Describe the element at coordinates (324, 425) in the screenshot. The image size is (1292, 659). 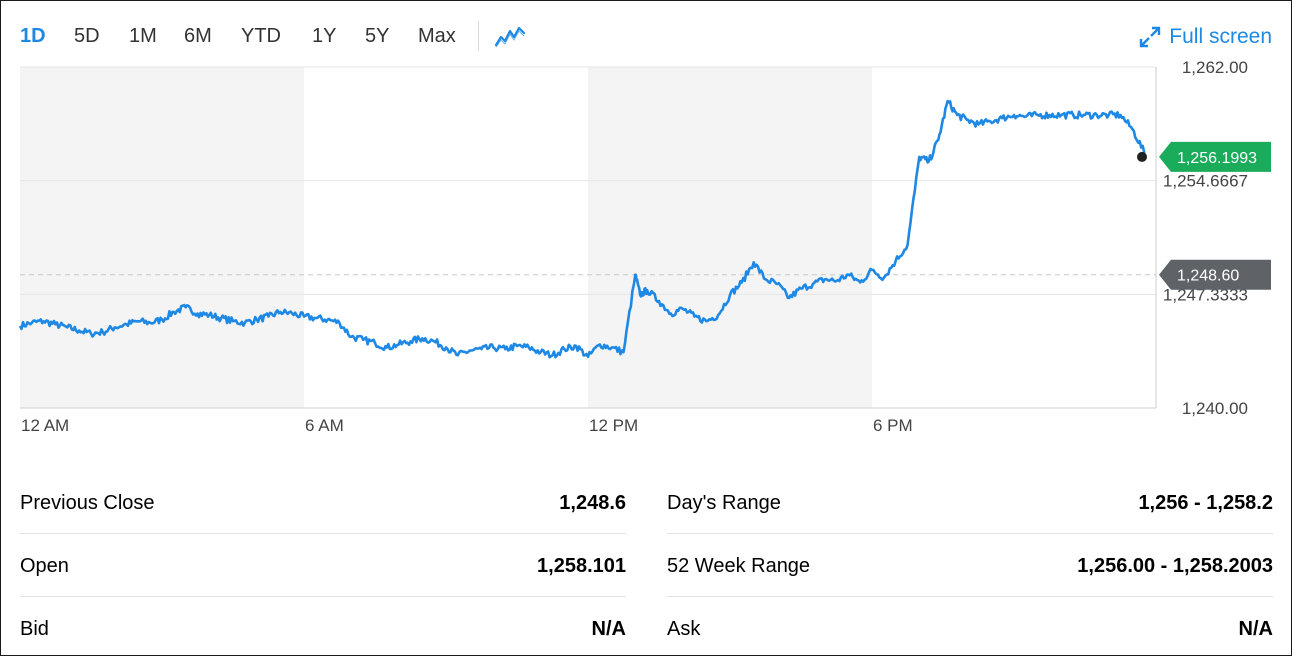
I see `x-tick-label: 6 AM` at that location.